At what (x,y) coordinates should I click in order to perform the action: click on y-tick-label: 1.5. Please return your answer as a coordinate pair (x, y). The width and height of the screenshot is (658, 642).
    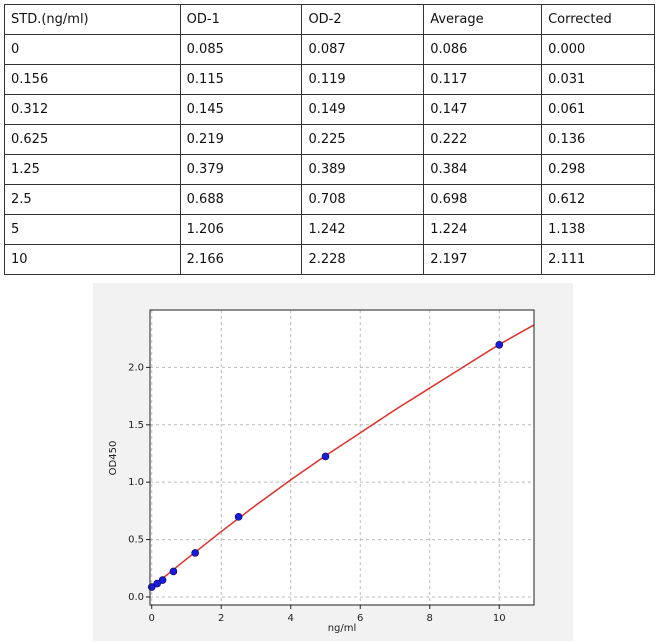
    Looking at the image, I should click on (136, 425).